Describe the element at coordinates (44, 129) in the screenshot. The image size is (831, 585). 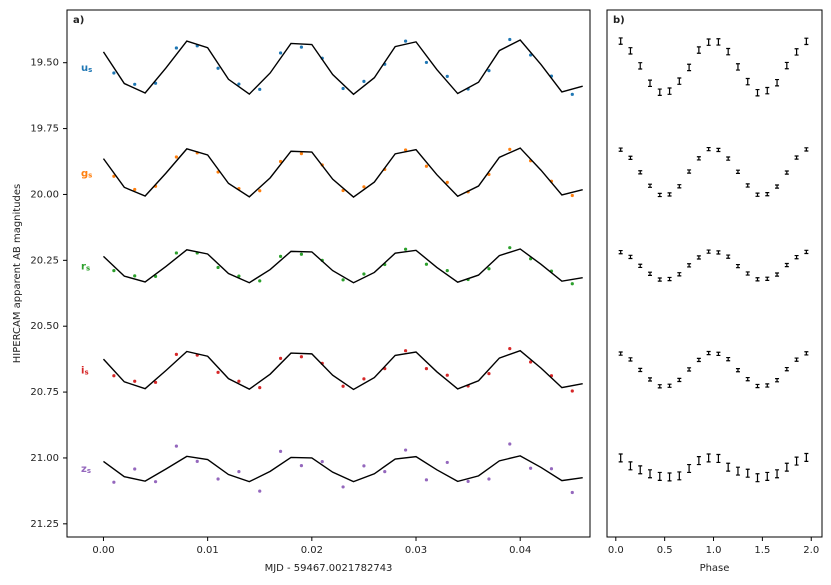
I see `y-tick-label: 19.75` at that location.